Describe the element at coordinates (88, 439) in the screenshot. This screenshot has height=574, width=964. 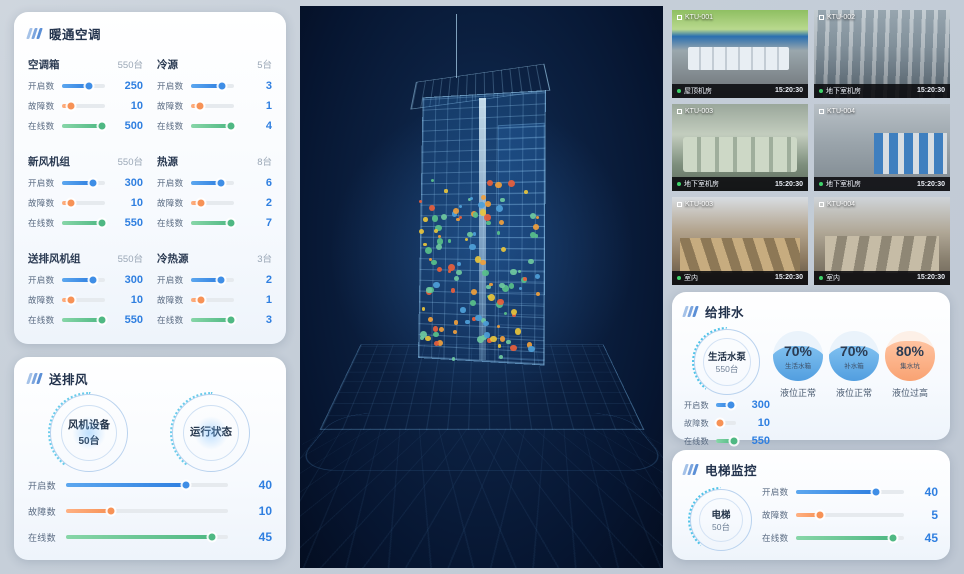
I see `ring-count: 50台` at that location.